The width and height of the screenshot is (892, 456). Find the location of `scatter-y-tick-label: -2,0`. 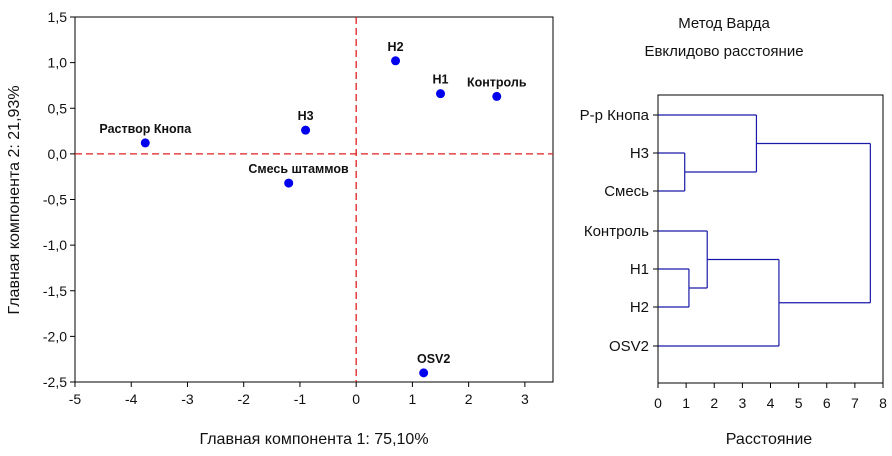

scatter-y-tick-label: -2,0 is located at coordinates (55, 336).